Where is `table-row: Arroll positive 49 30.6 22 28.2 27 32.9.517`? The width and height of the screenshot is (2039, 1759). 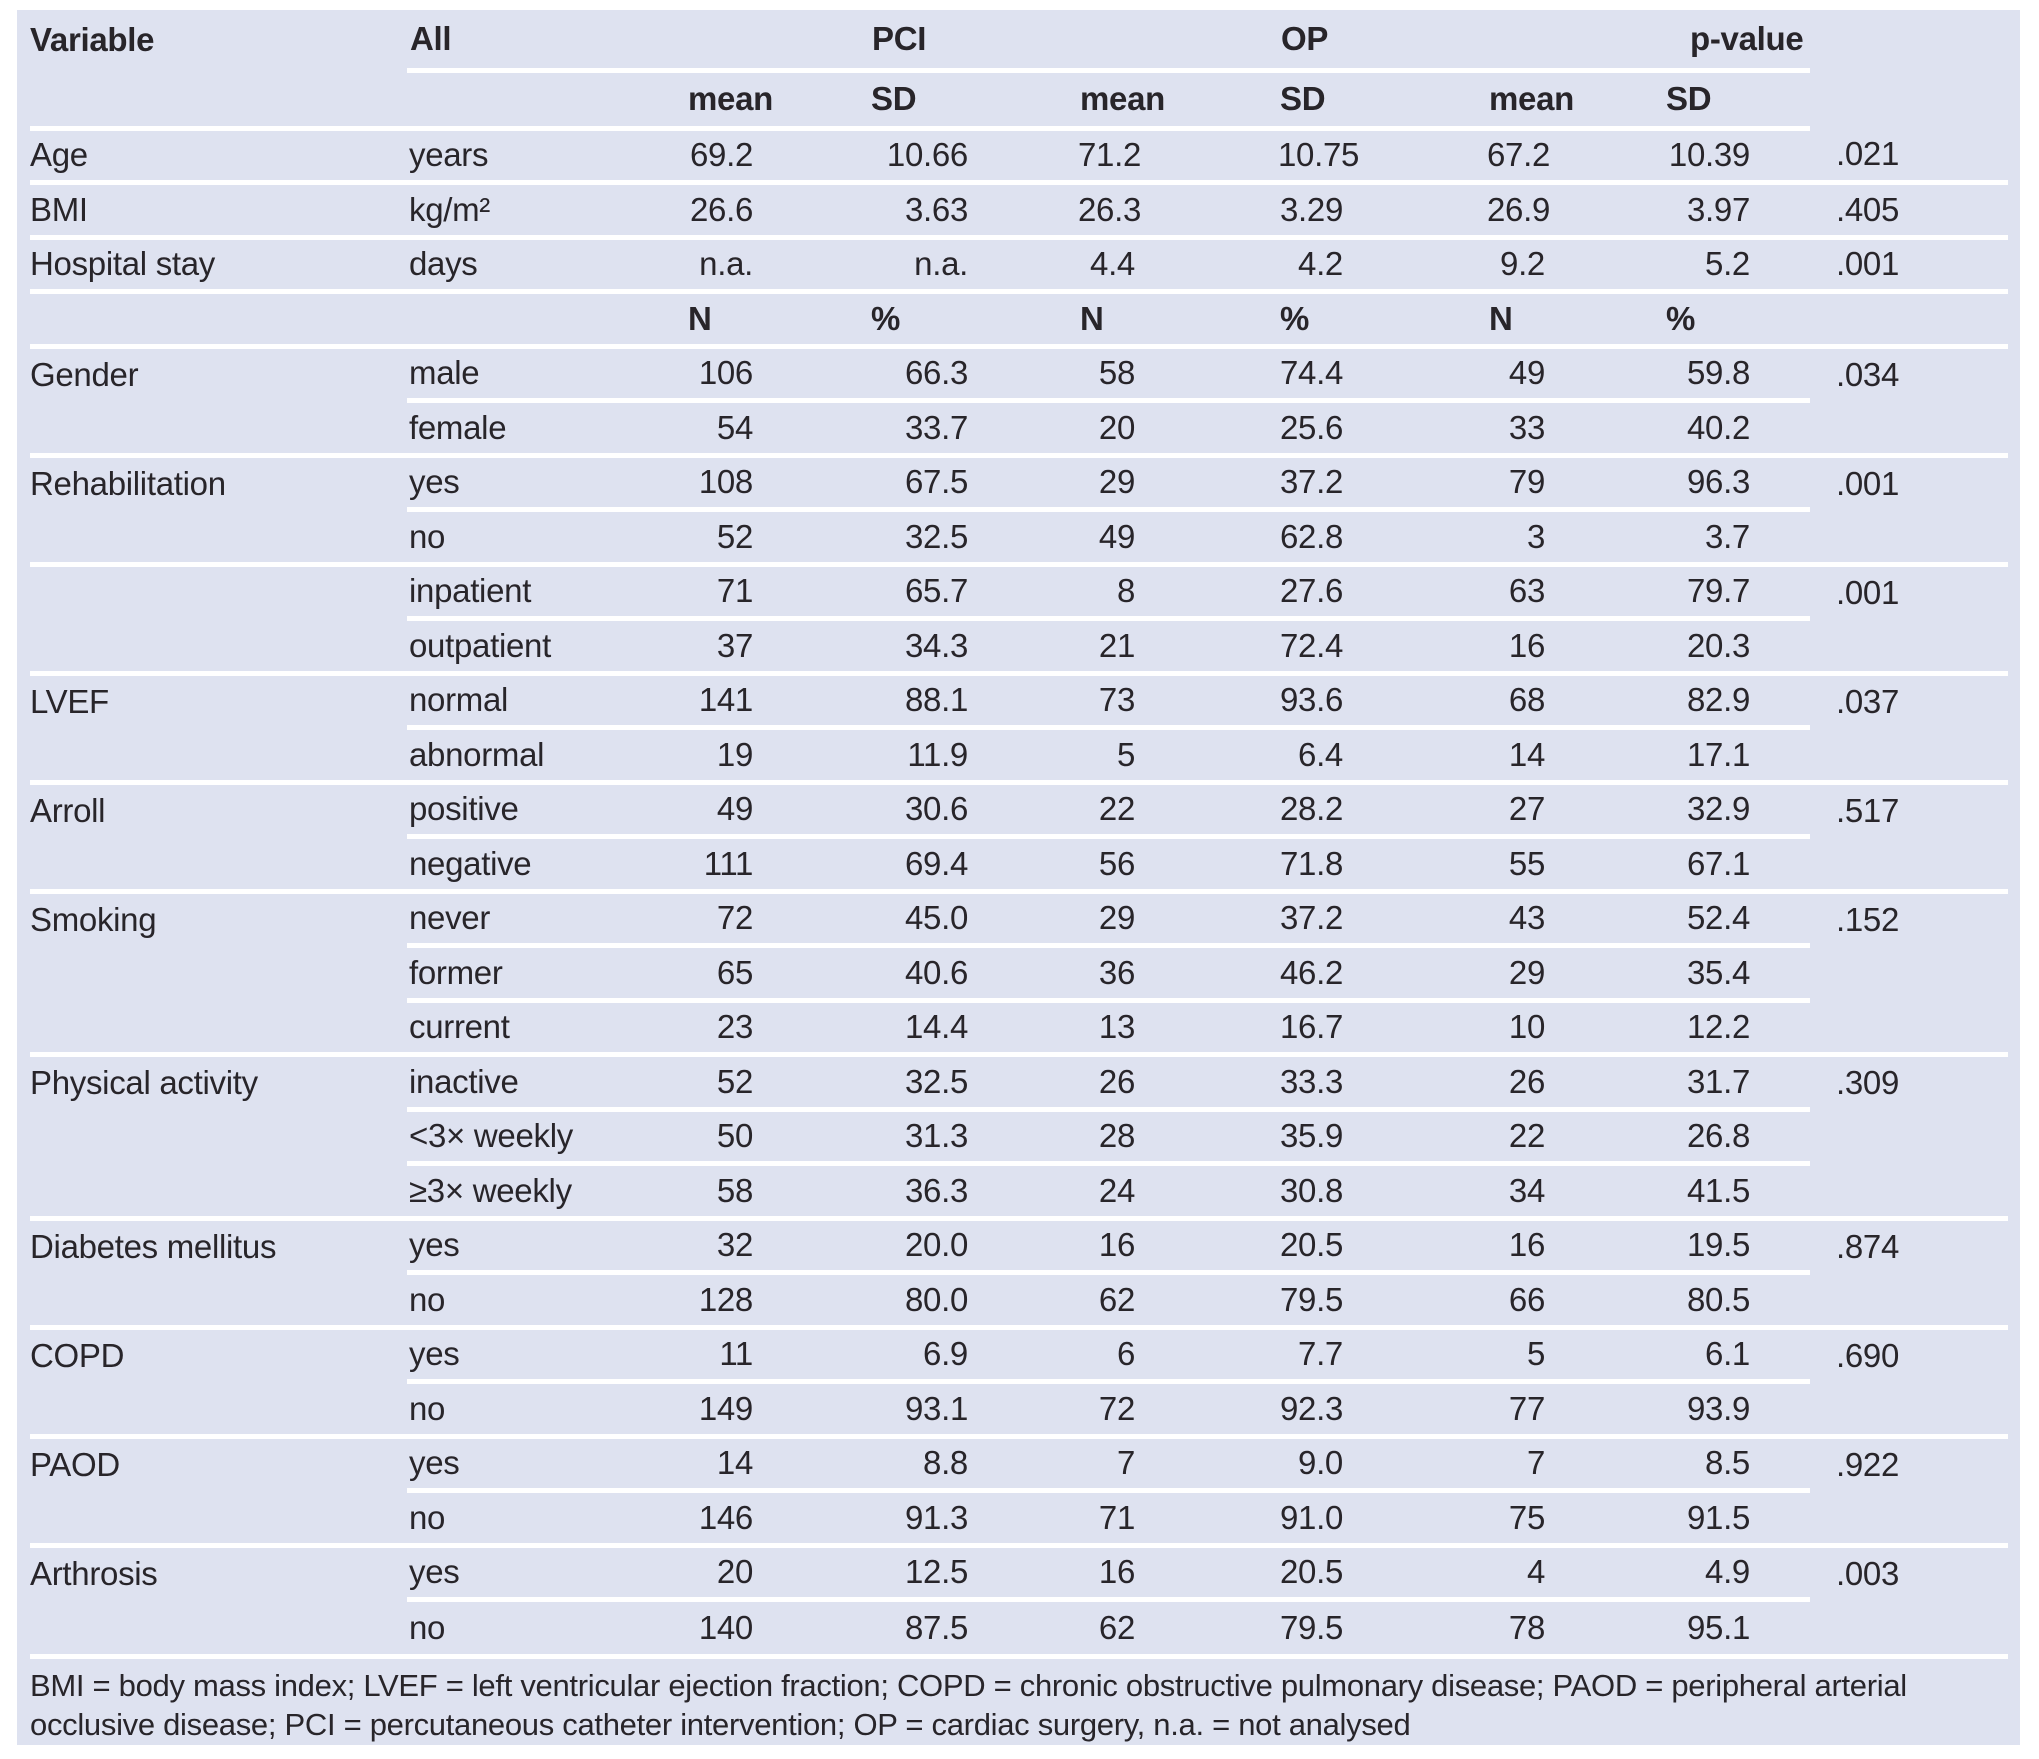 table-row: Arroll positive 49 30.6 22 28.2 27 32.9.517 is located at coordinates (1019, 808).